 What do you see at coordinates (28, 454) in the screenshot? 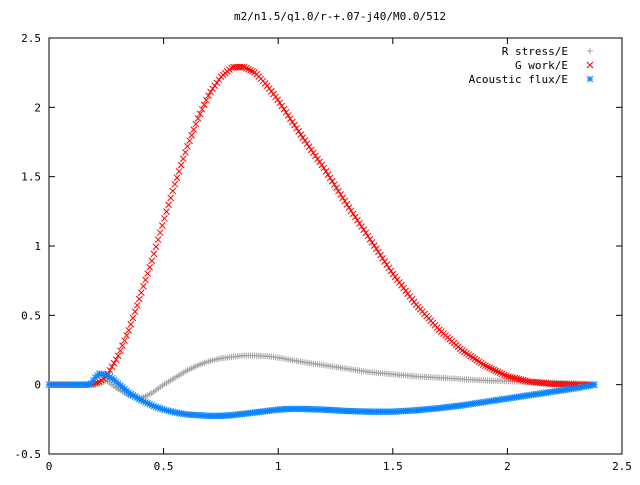
I see `y-tick-label: -0.5` at bounding box center [28, 454].